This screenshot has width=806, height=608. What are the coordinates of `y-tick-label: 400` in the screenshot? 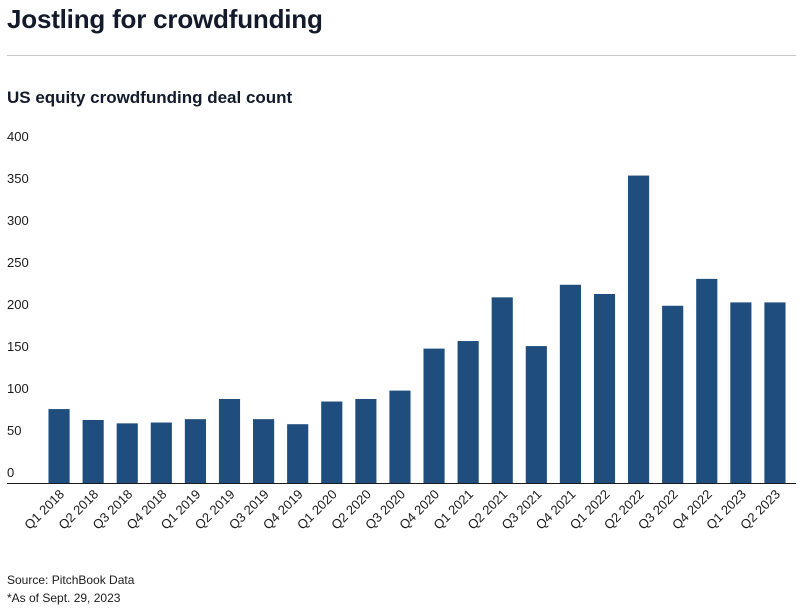 It's located at (18, 136).